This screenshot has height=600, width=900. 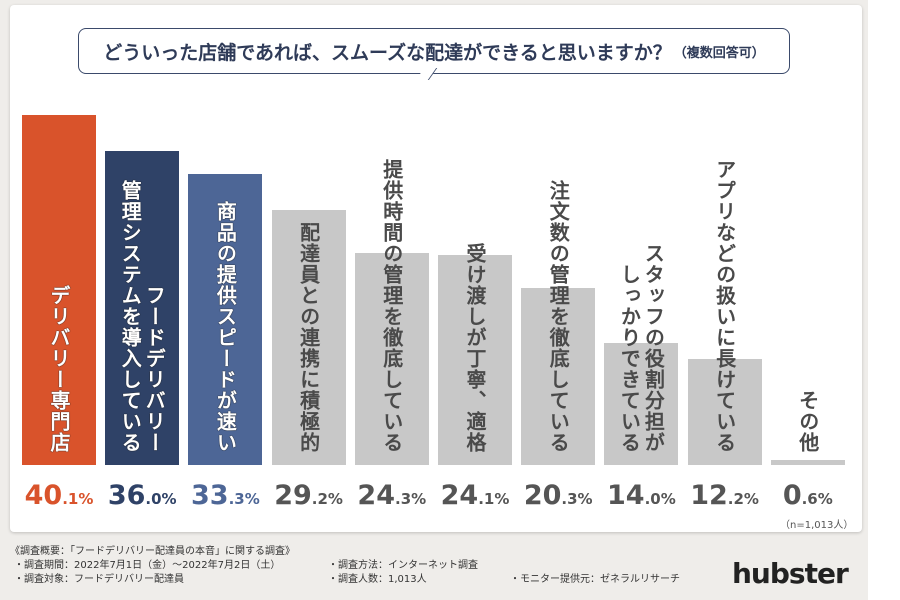 I want to click on value-label-part: .6%, so click(x=817, y=499).